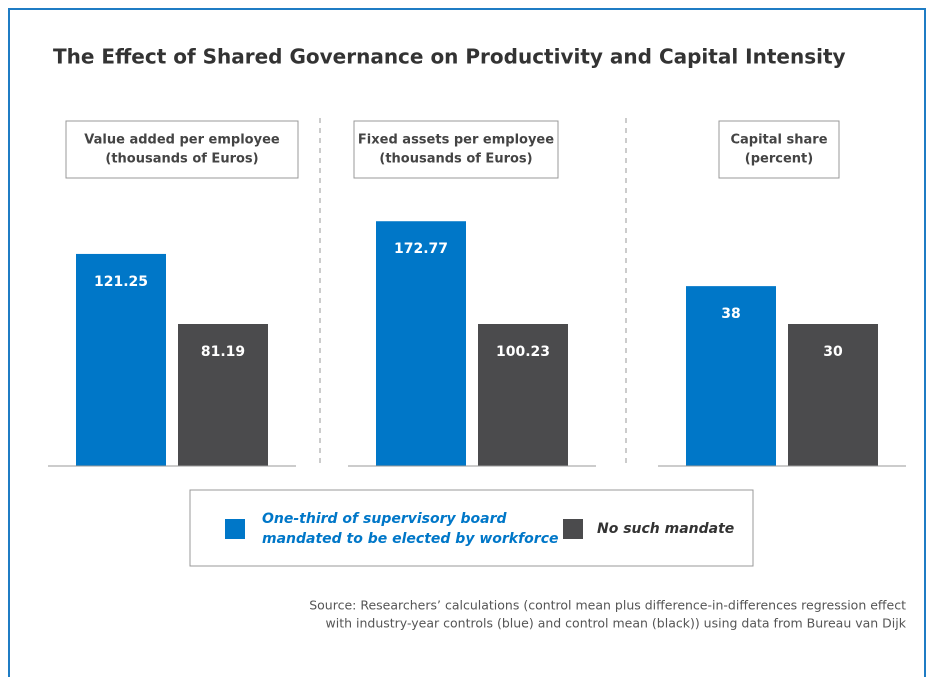 The width and height of the screenshot is (936, 677). What do you see at coordinates (779, 159) in the screenshot?
I see `panel-title: (percent)` at bounding box center [779, 159].